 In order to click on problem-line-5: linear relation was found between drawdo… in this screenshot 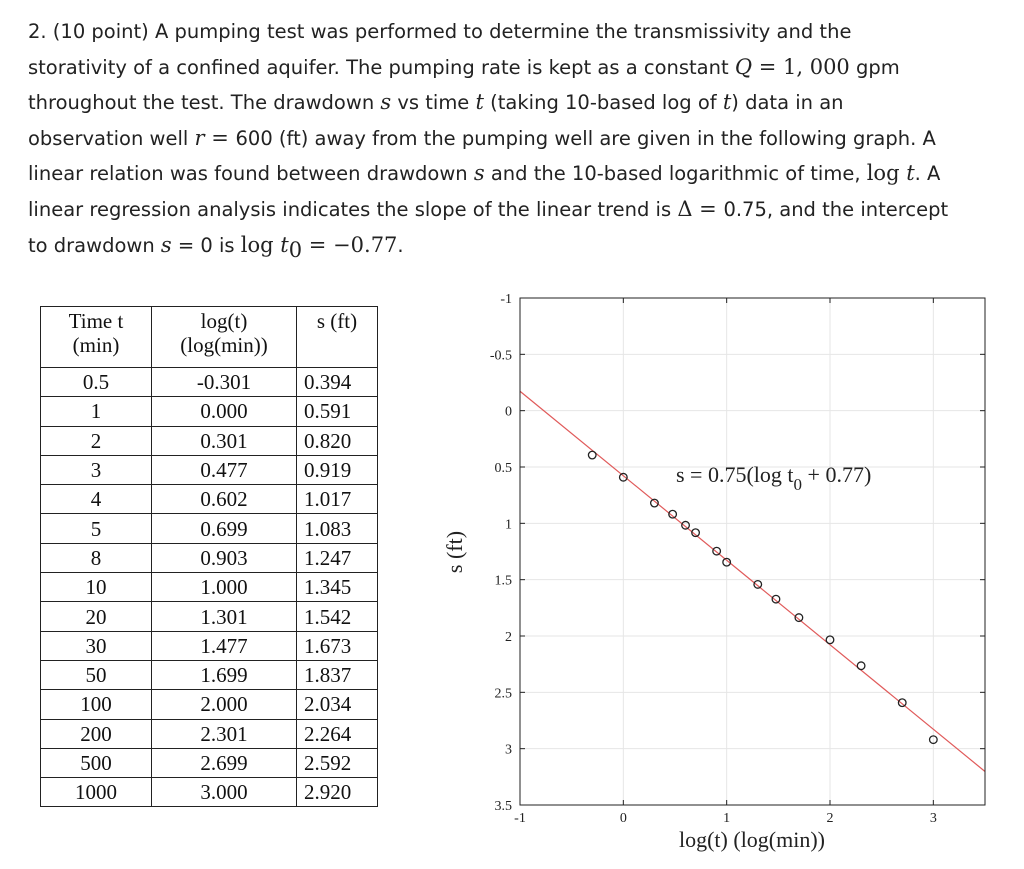, I will do `click(518, 174)`.